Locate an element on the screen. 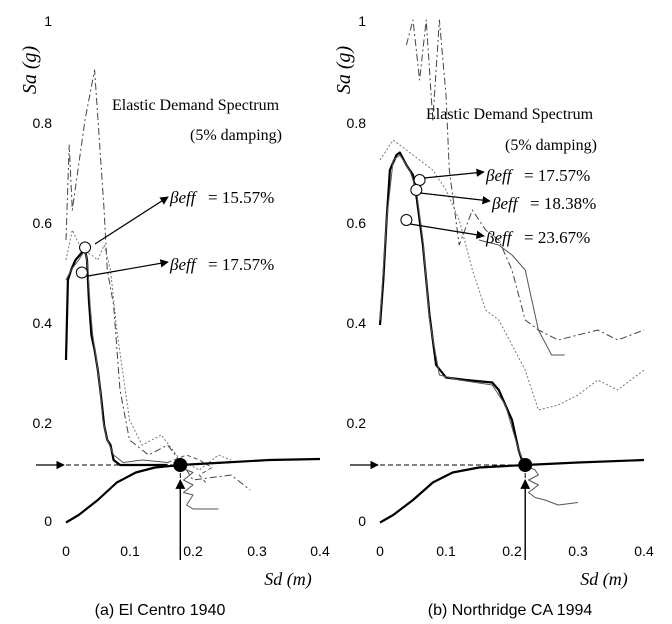  panel-caption: (b) Northridge CA 1994 is located at coordinates (510, 610).